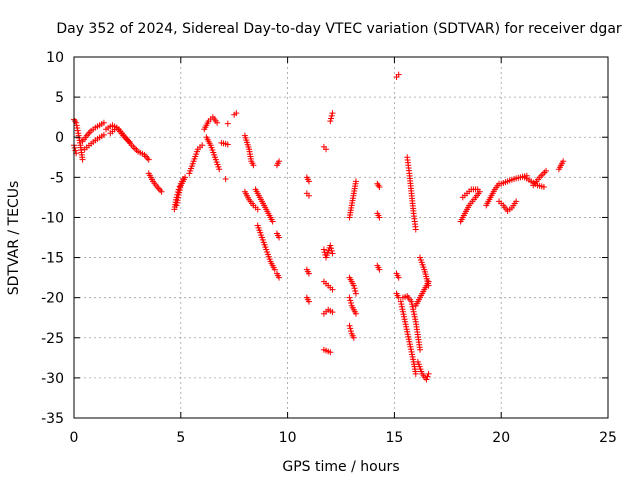  What do you see at coordinates (52, 218) in the screenshot?
I see `y-tick-label: -10` at bounding box center [52, 218].